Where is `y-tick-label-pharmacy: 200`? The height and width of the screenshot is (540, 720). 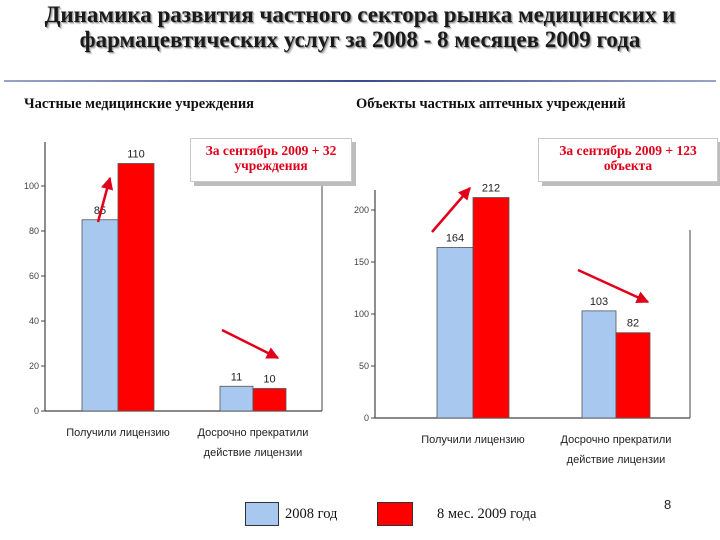
y-tick-label-pharmacy: 200 is located at coordinates (361, 210).